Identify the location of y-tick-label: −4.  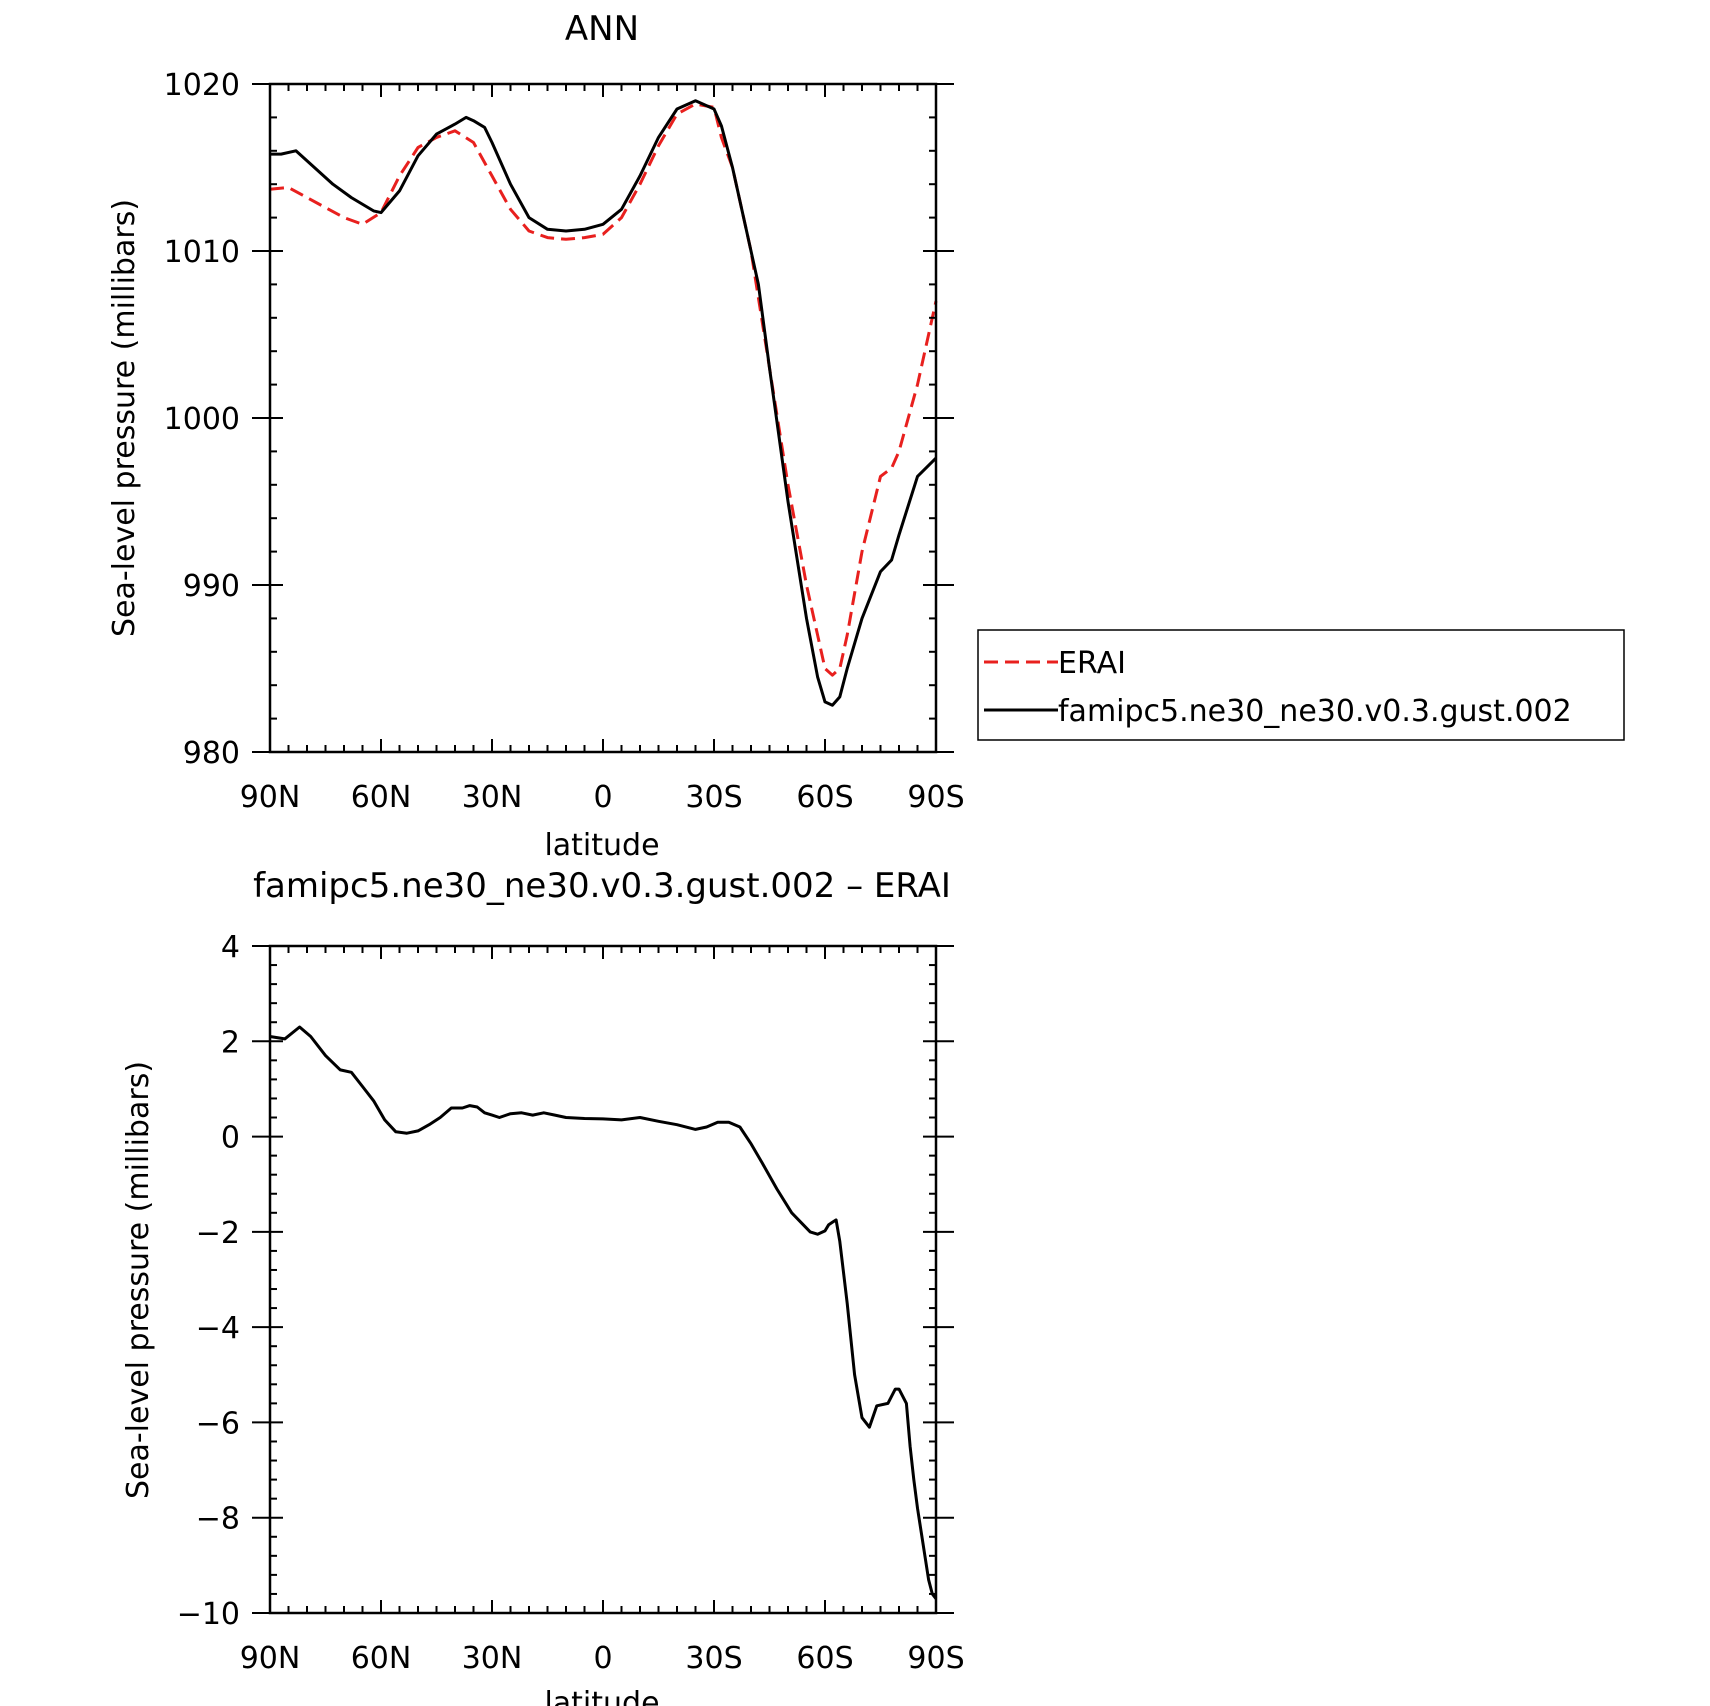
(218, 1328).